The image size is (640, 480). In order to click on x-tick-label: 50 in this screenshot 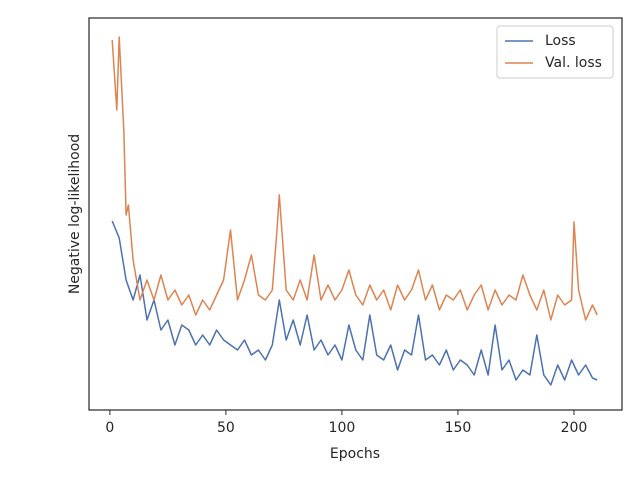, I will do `click(226, 428)`.